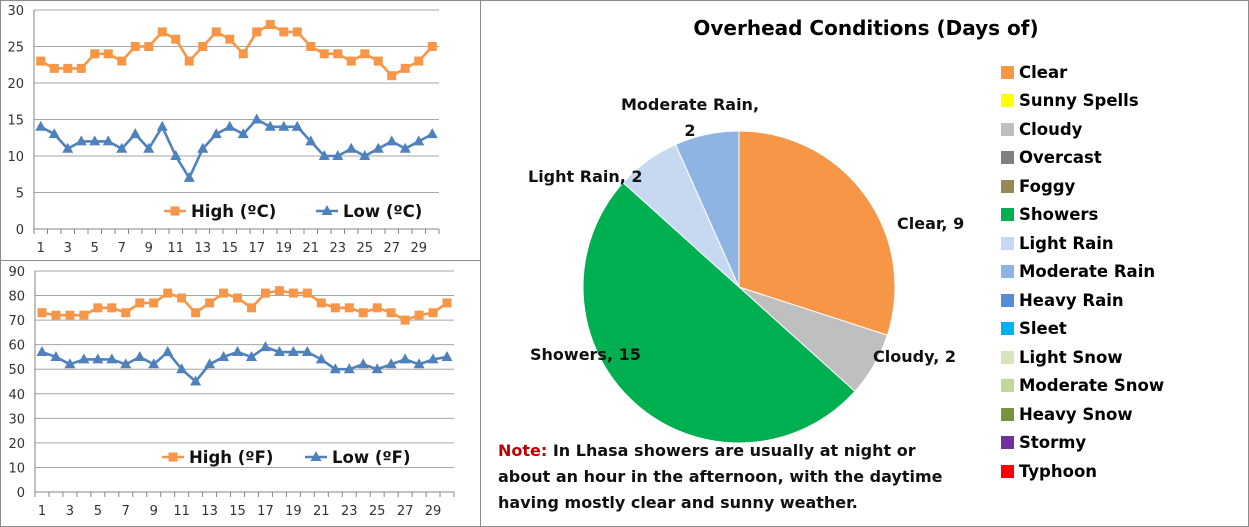  I want to click on x-tick-label: 1, so click(41, 248).